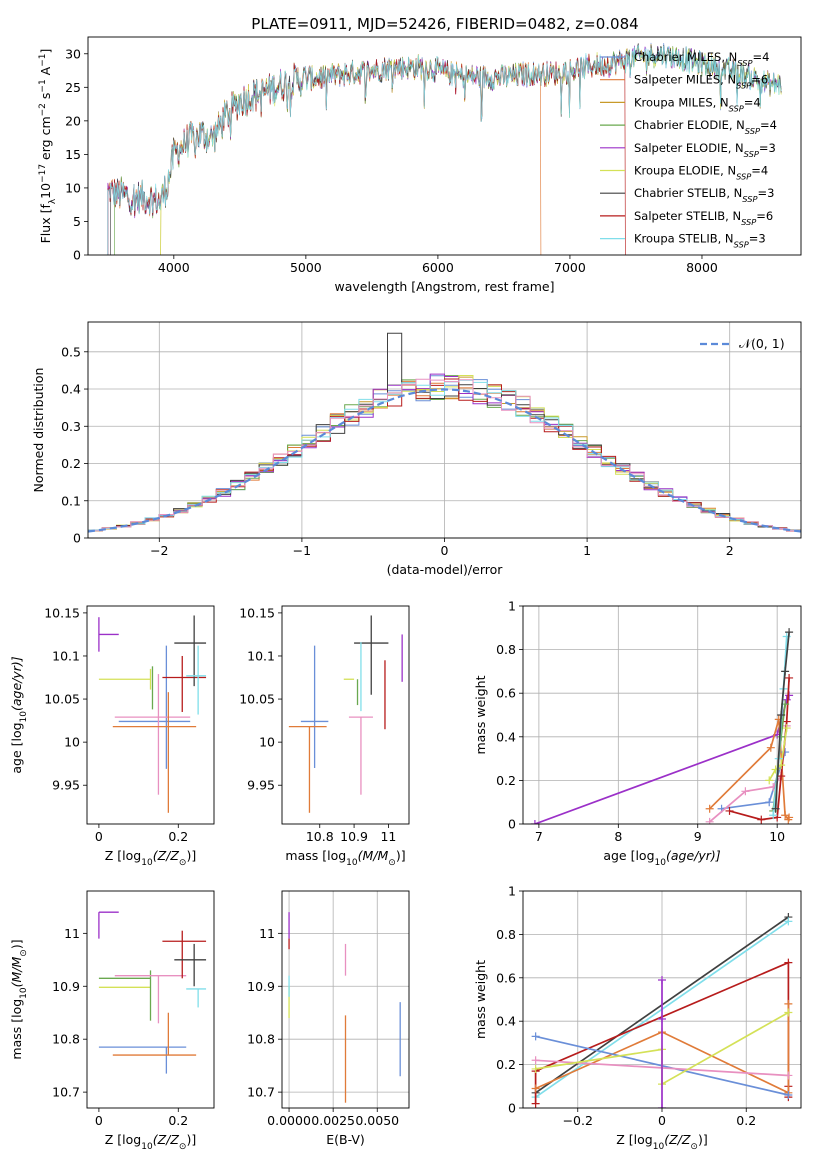 The height and width of the screenshot is (1170, 819). Describe the element at coordinates (43, 109) in the screenshot. I see `label-span: −2` at that location.